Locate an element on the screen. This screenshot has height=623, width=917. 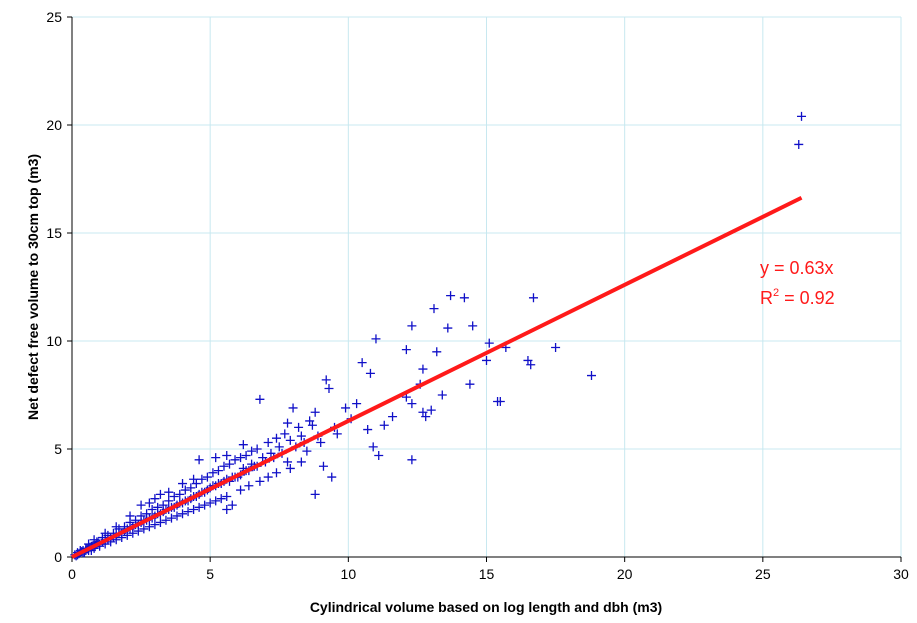
trendline-equation: y = 0.63x is located at coordinates (797, 268).